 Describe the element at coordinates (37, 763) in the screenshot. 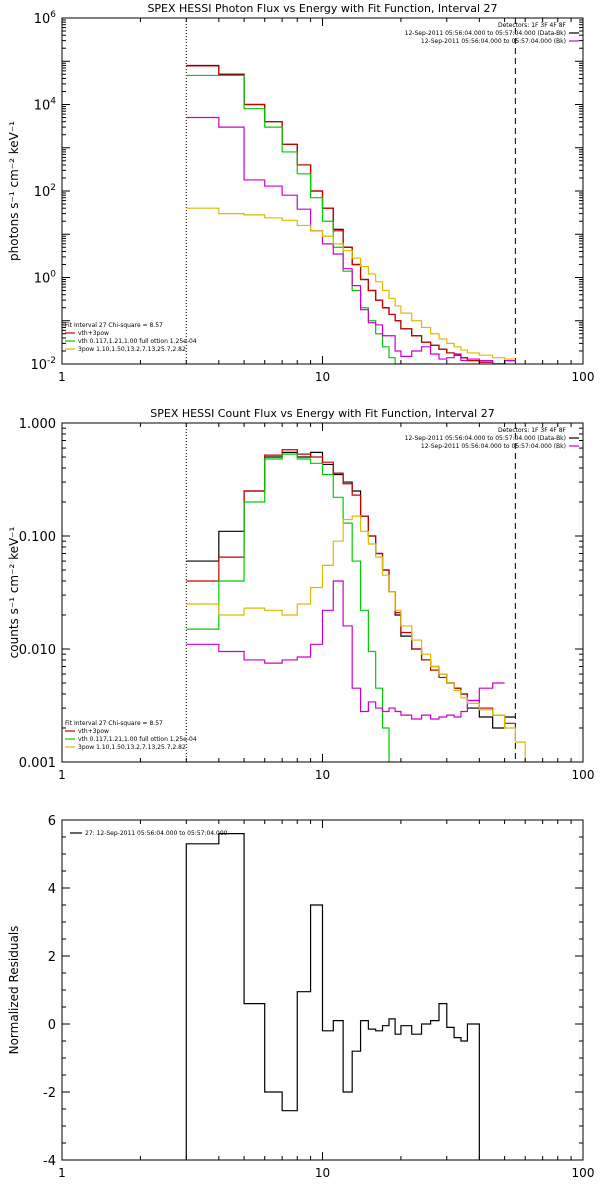

I see `y-tick-label: 0.001` at that location.